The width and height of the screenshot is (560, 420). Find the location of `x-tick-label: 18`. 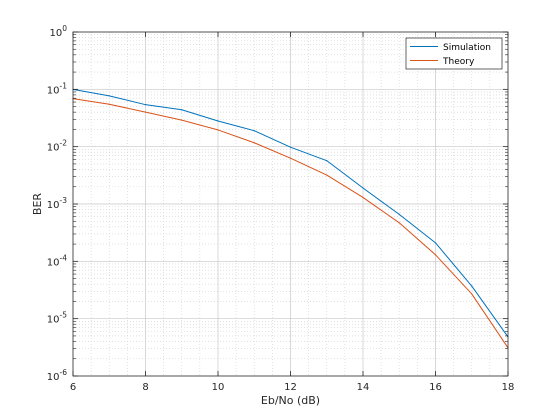

x-tick-label: 18 is located at coordinates (508, 387).